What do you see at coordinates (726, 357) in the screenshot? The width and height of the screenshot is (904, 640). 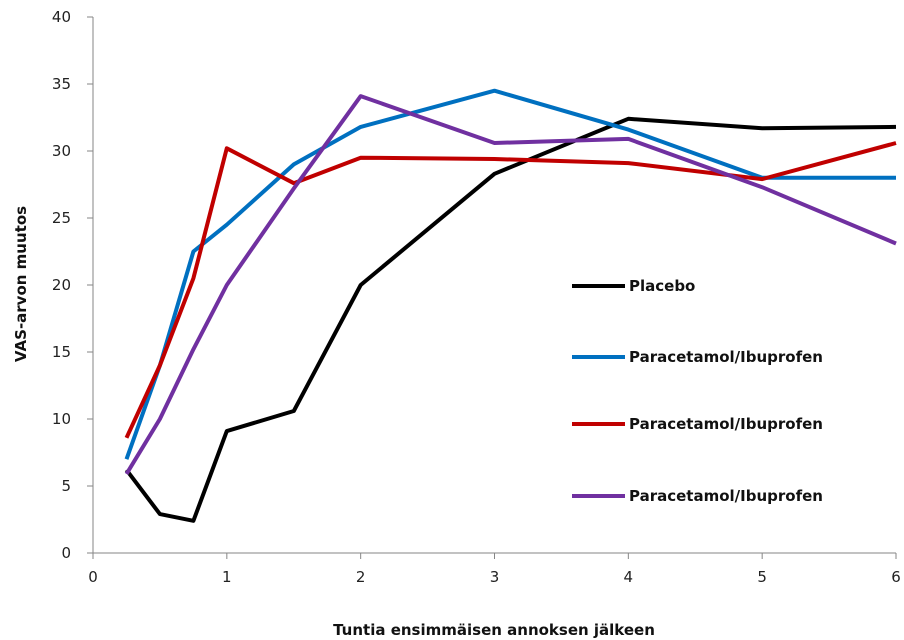 I see `legend-label-2: Paracetamol/Ibuprofen` at bounding box center [726, 357].